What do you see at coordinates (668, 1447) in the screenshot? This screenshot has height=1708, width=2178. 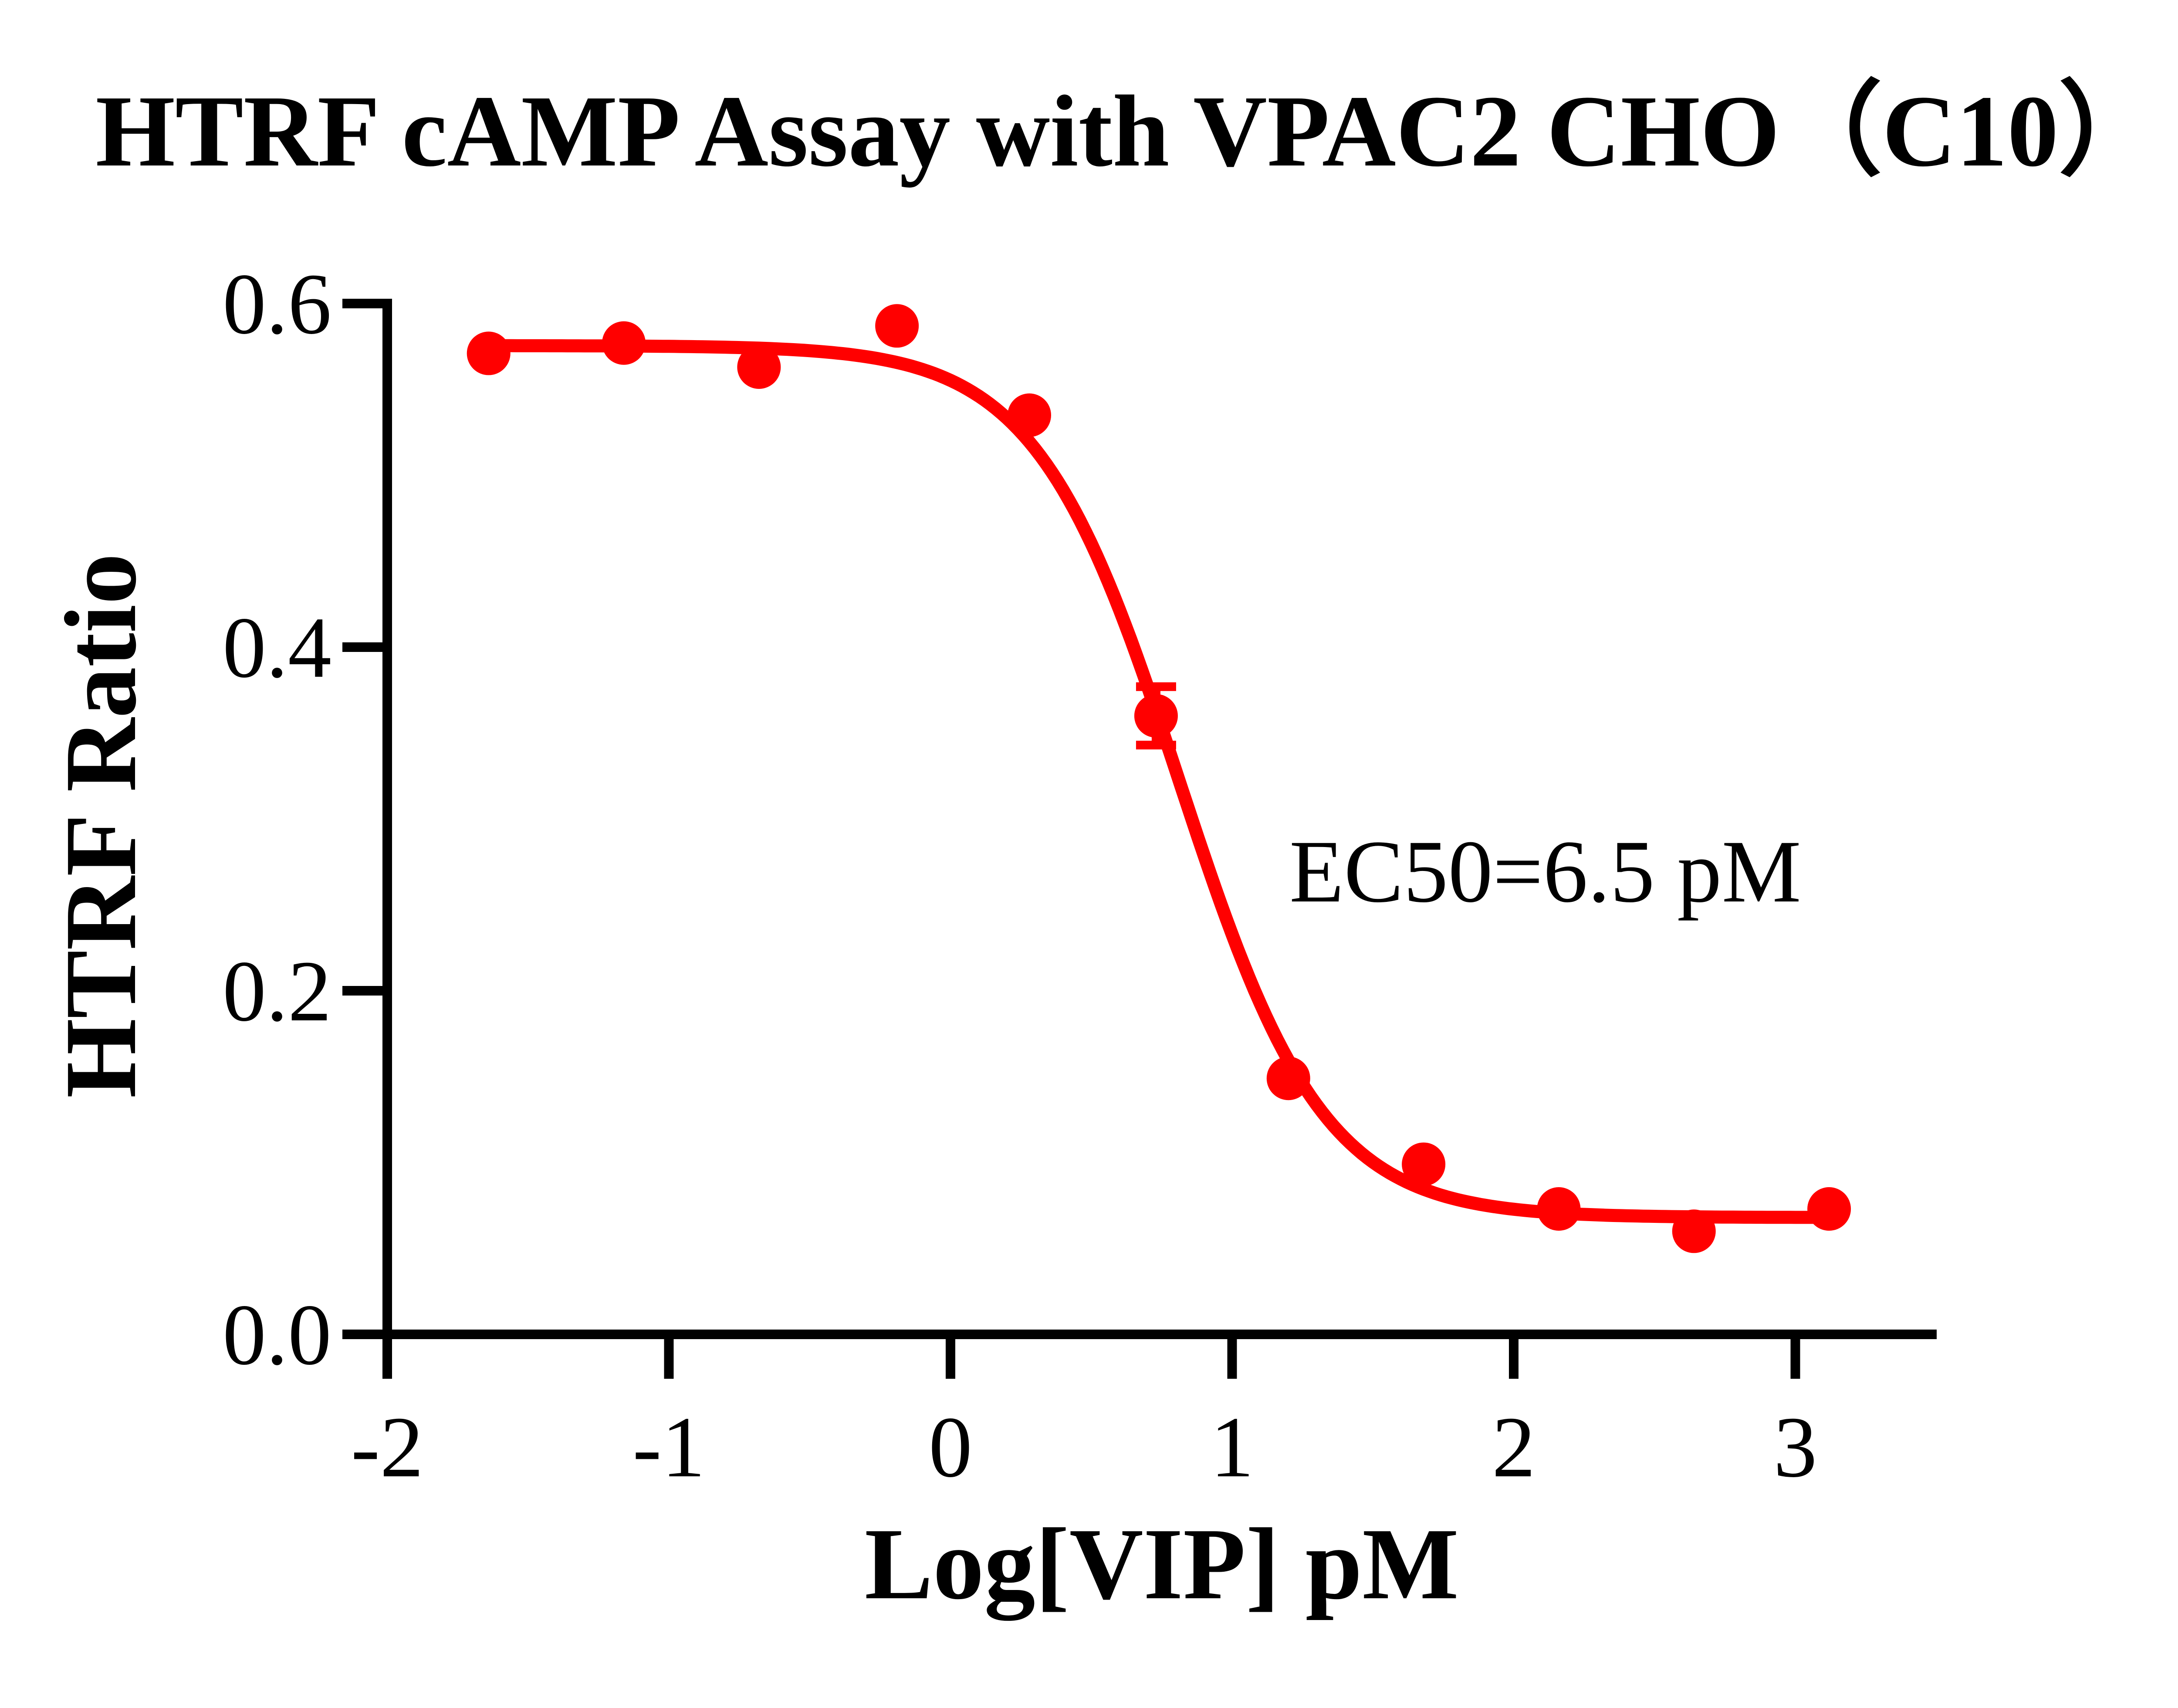 I see `x-tick-label: -1` at bounding box center [668, 1447].